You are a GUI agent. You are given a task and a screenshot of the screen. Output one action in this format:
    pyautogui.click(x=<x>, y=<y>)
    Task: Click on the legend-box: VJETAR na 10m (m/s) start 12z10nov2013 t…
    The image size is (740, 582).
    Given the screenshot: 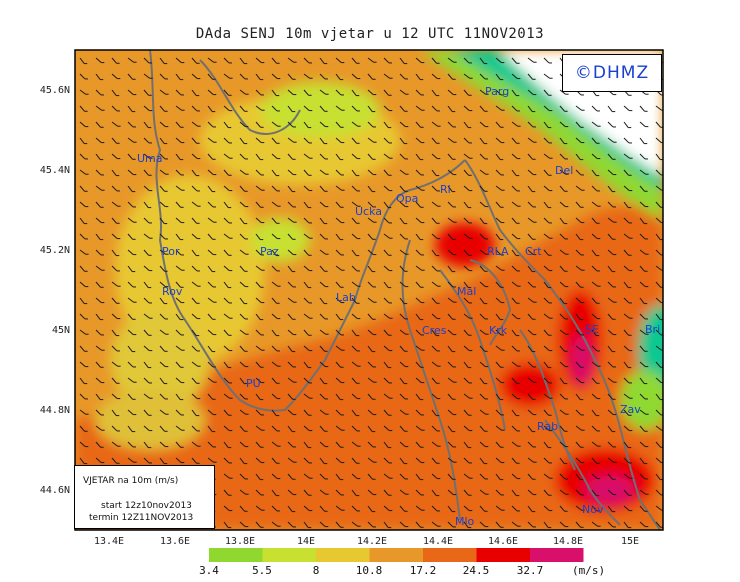 What is the action you would take?
    pyautogui.click(x=144, y=497)
    